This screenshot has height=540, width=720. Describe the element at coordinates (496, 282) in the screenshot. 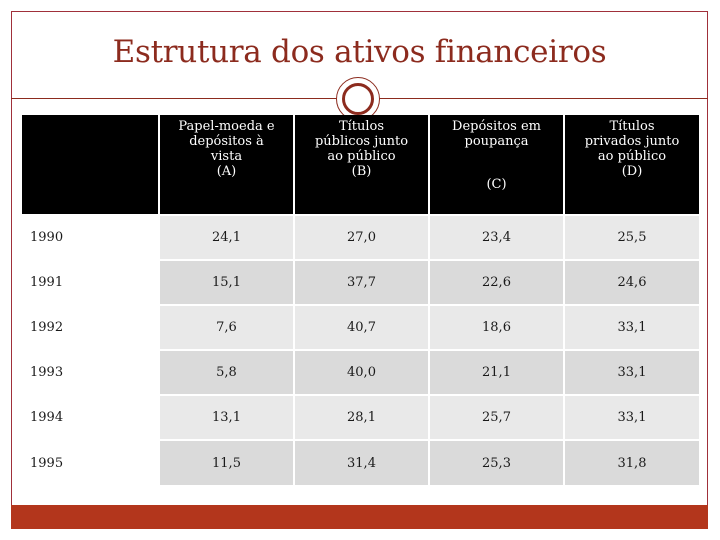

I see `value-cell: 22,6` at that location.